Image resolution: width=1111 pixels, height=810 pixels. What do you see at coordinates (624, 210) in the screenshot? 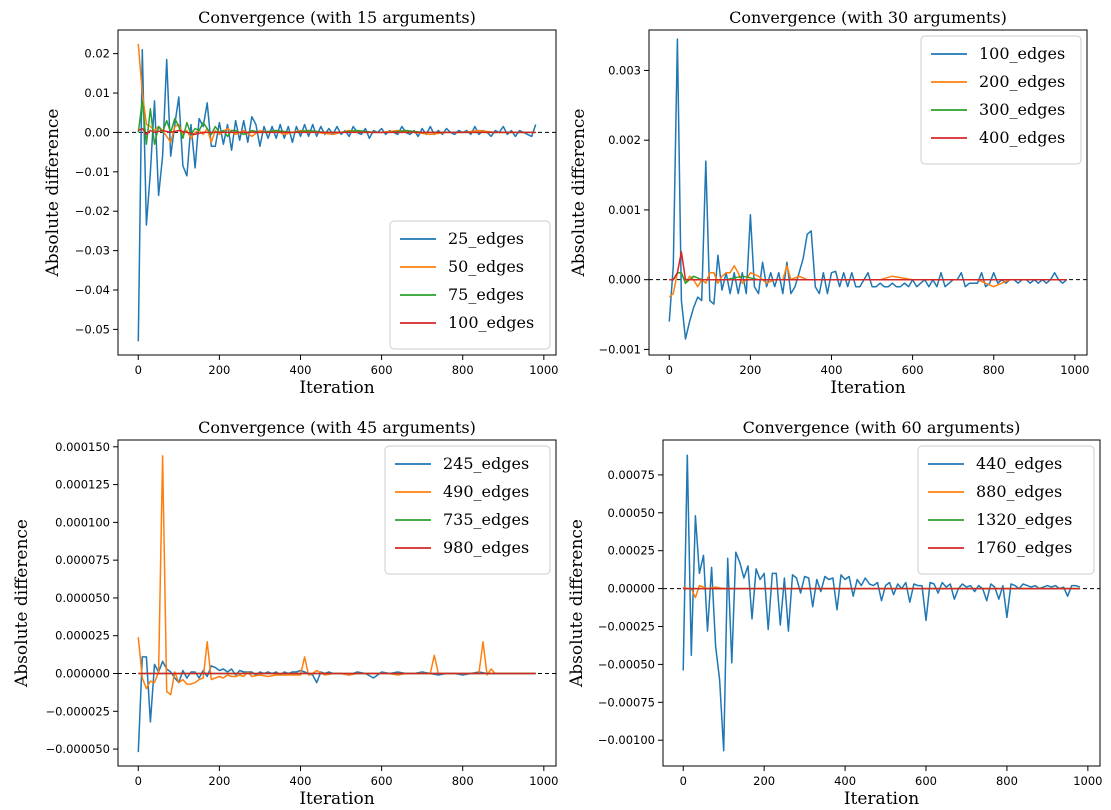
I see `y-tick-label: 0.001` at bounding box center [624, 210].